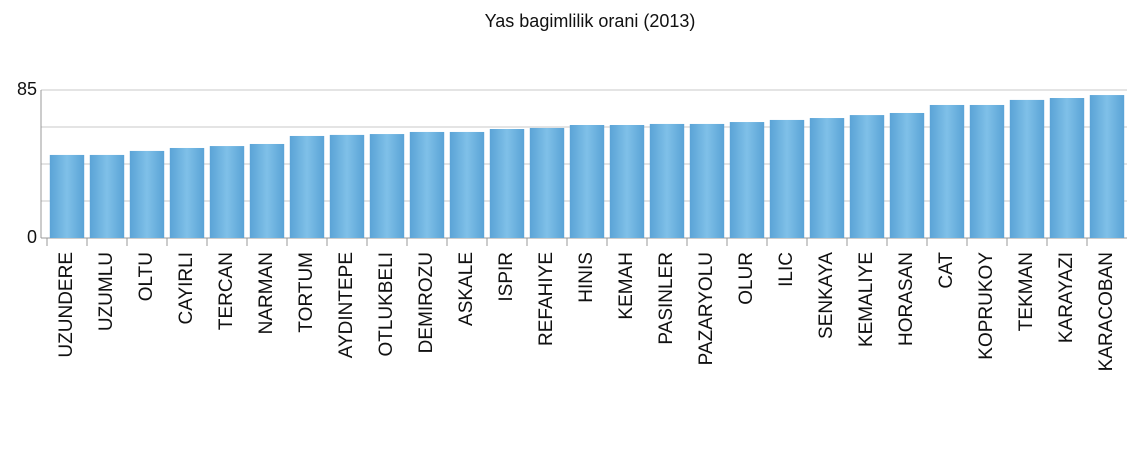 The image size is (1134, 454). I want to click on x-tick-label: UZUMLU, so click(106, 291).